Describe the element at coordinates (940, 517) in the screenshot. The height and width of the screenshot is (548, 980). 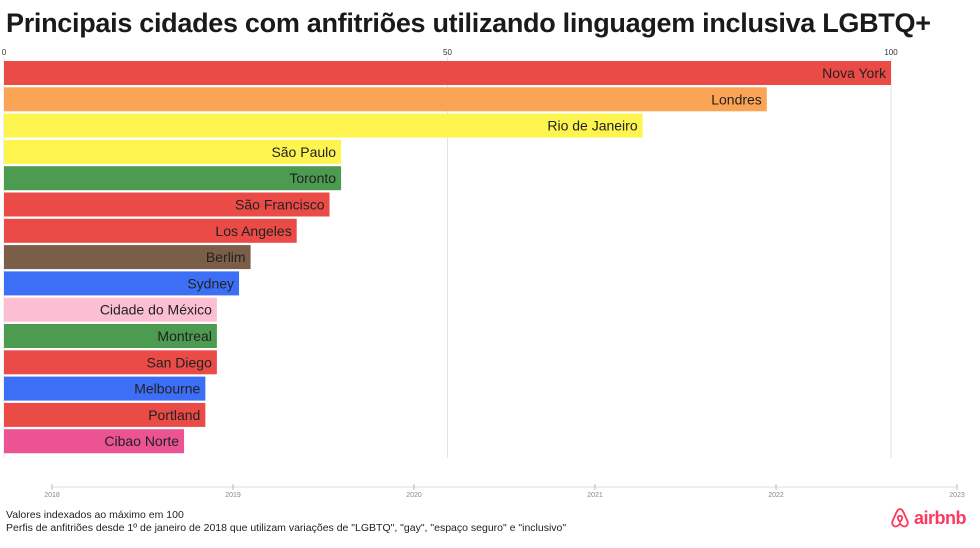
I see `airbnb-wordmark: airbnb` at that location.